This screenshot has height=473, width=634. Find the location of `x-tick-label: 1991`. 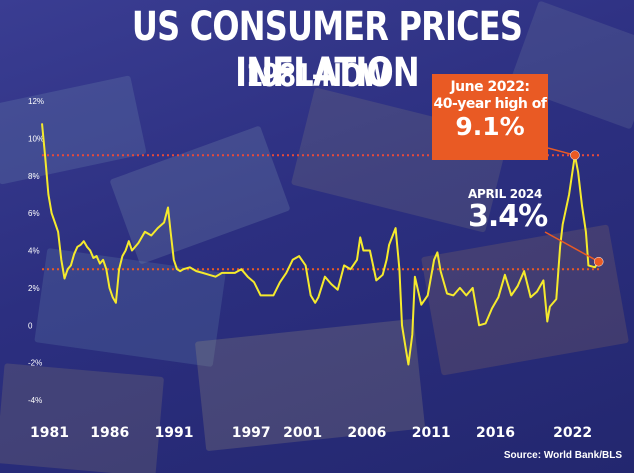

x-tick-label: 1991 is located at coordinates (174, 433).